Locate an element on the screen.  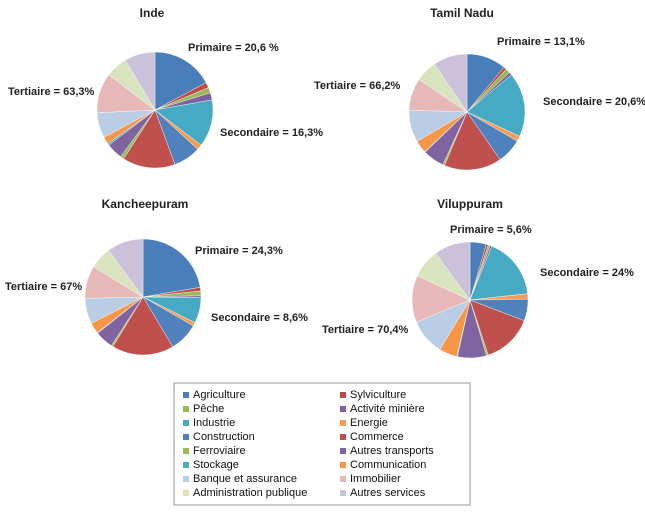
legend-label: Energie is located at coordinates (369, 423).